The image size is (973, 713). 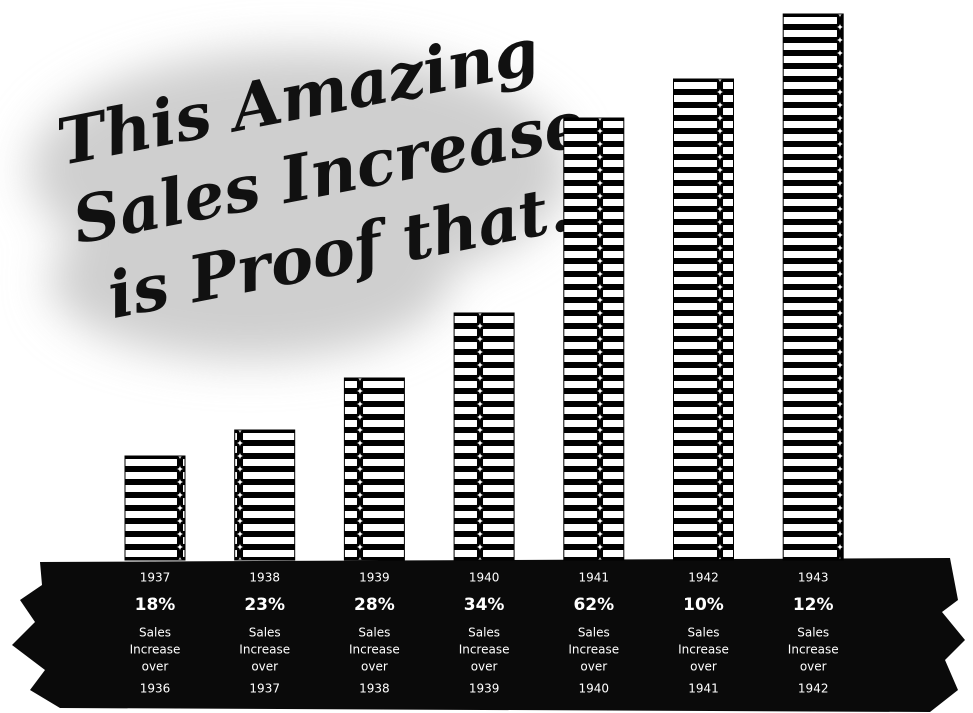 I want to click on caption-line: 1939, so click(x=484, y=689).